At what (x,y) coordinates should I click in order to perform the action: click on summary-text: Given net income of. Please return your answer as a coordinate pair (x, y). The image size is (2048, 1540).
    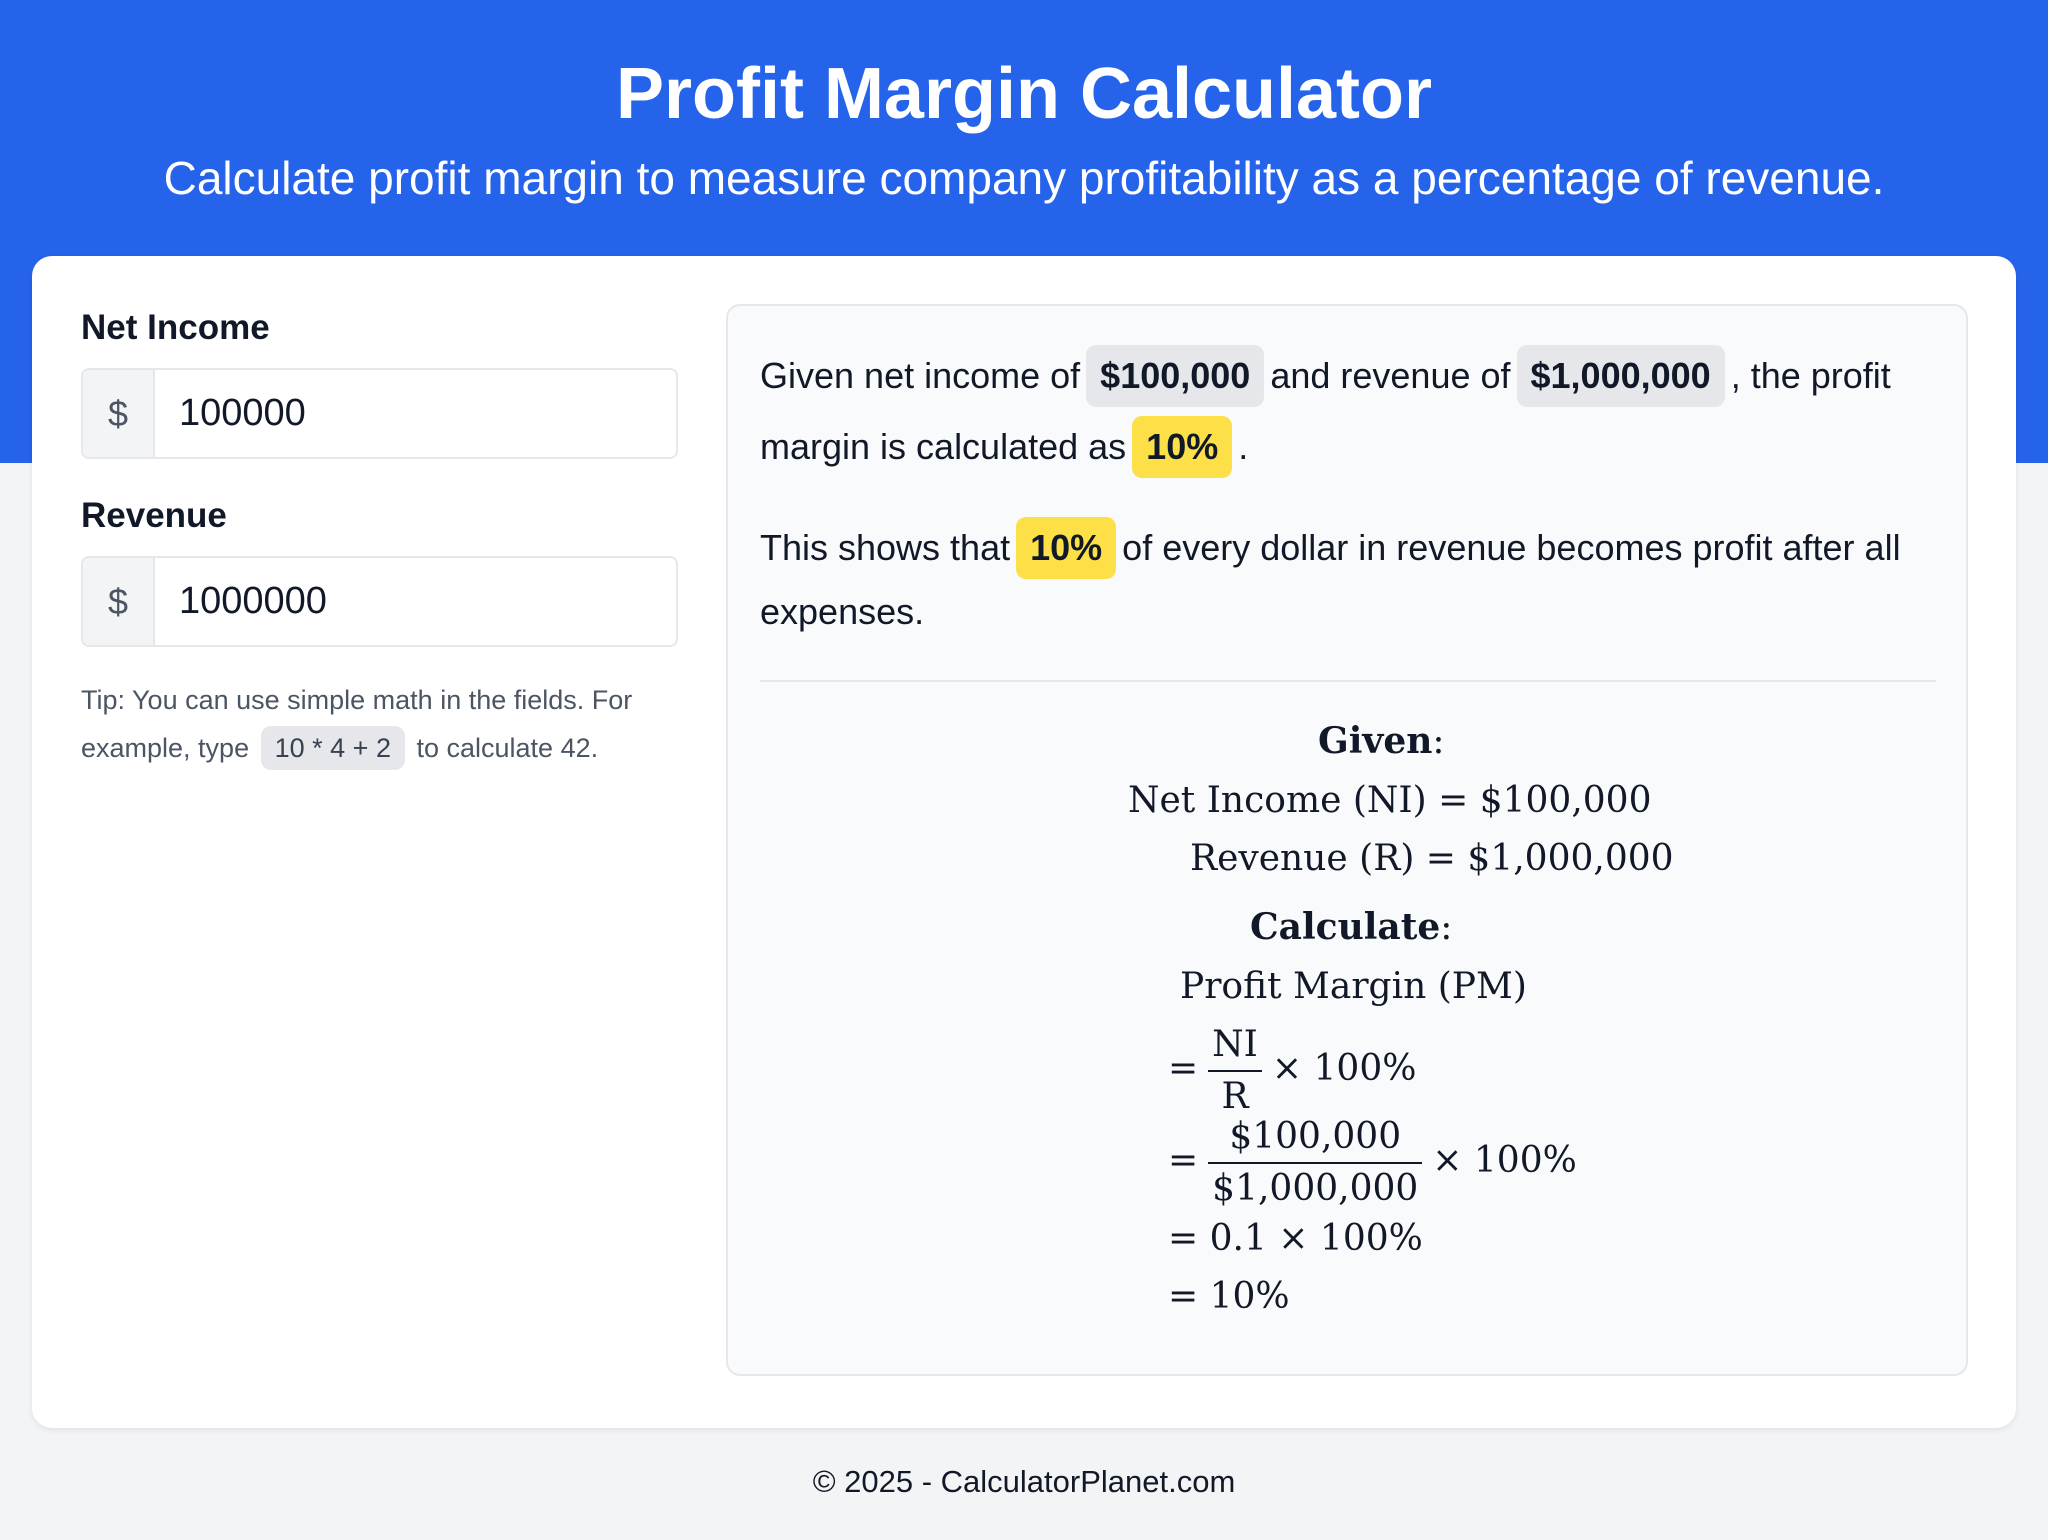
    Looking at the image, I should click on (920, 375).